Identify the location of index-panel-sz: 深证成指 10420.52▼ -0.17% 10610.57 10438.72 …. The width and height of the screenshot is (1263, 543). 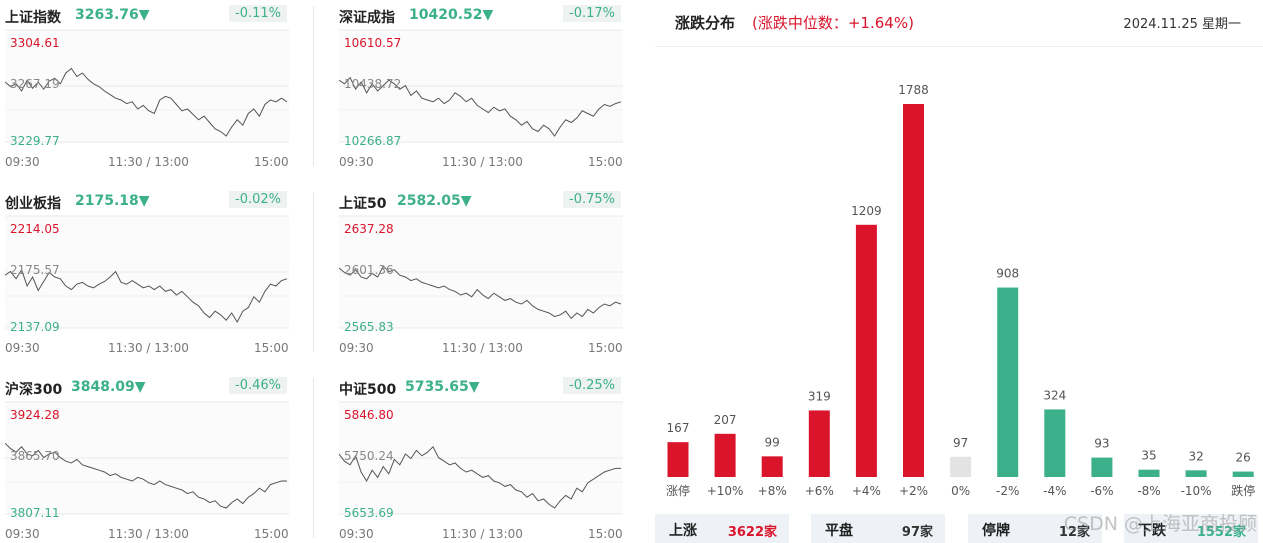
(484, 89).